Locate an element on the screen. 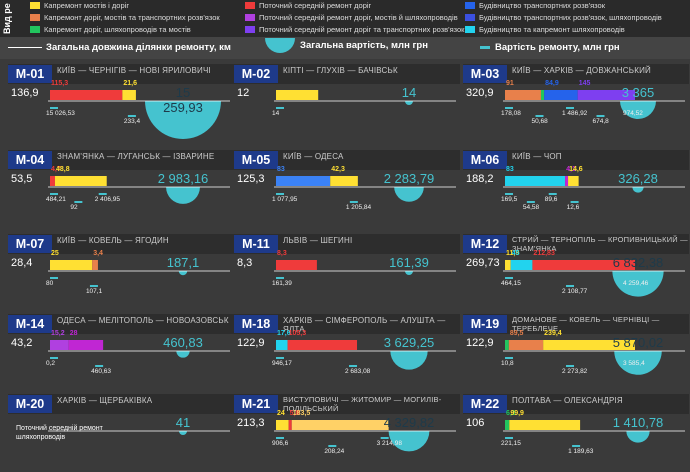  repair-cost-label: 221,15 is located at coordinates (511, 443).